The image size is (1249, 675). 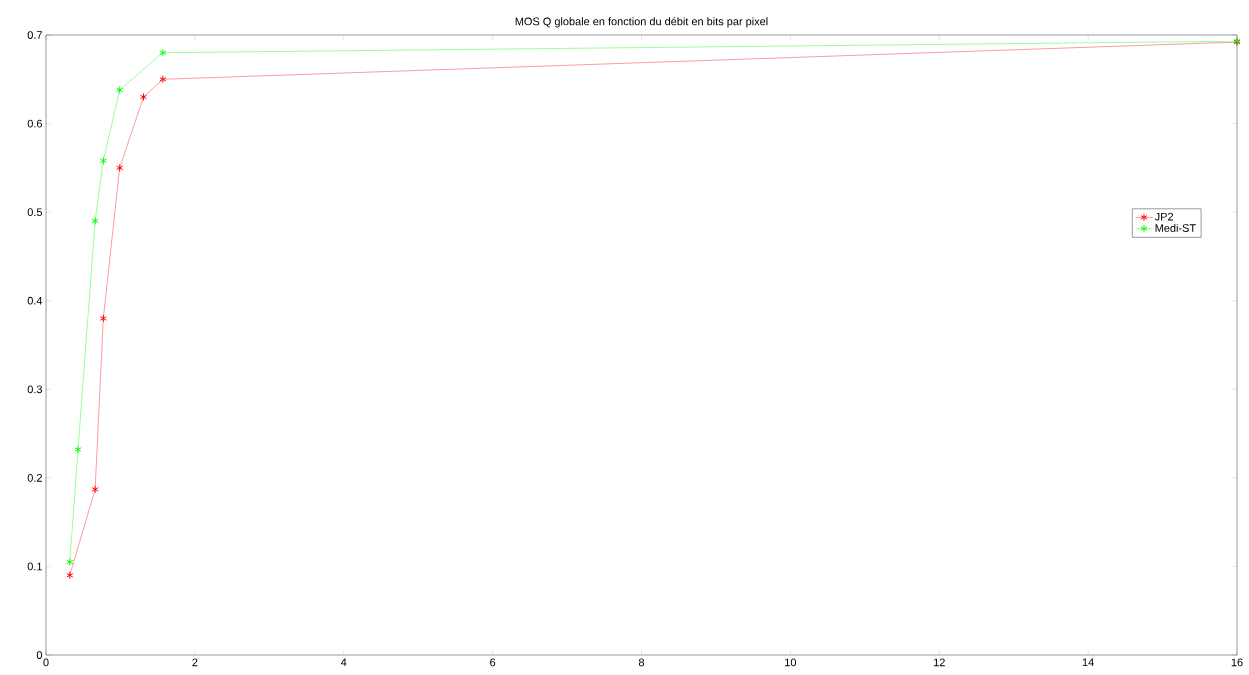 What do you see at coordinates (343, 662) in the screenshot?
I see `x-tick-label: 4` at bounding box center [343, 662].